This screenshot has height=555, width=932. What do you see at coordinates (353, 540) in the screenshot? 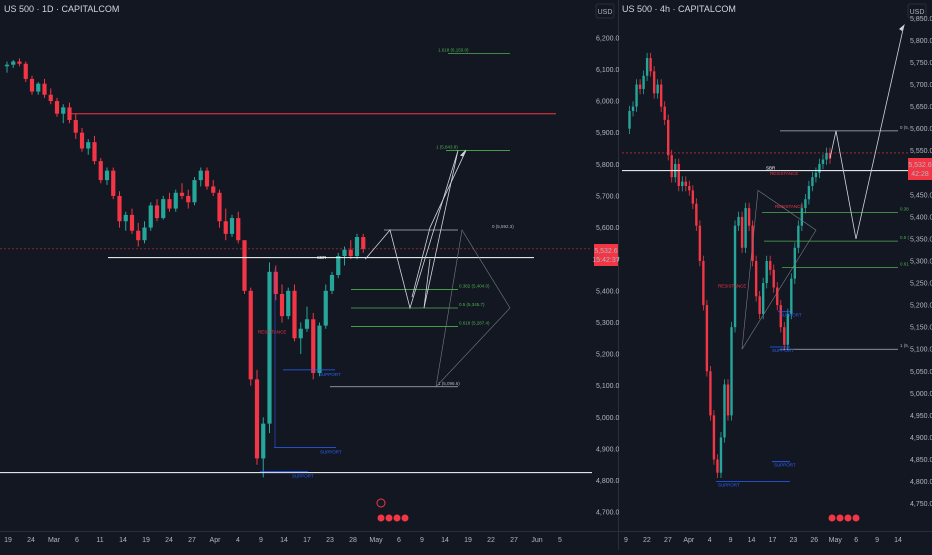
I see `x-tick-label: 28` at bounding box center [353, 540].